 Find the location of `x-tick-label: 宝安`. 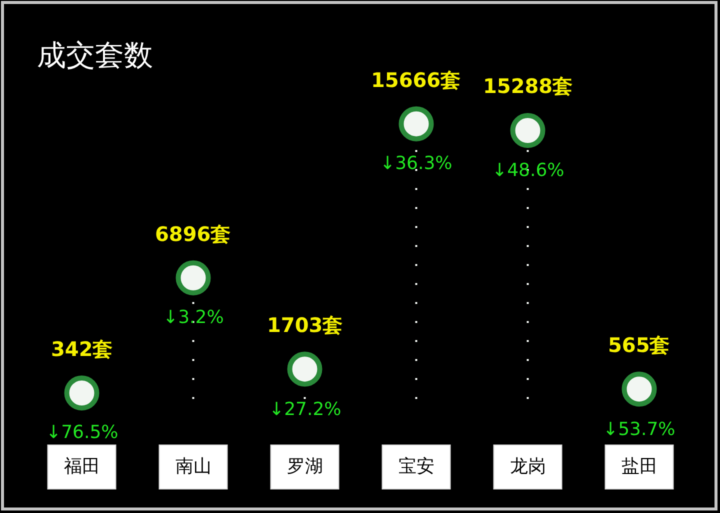

x-tick-label: 宝安 is located at coordinates (416, 466).